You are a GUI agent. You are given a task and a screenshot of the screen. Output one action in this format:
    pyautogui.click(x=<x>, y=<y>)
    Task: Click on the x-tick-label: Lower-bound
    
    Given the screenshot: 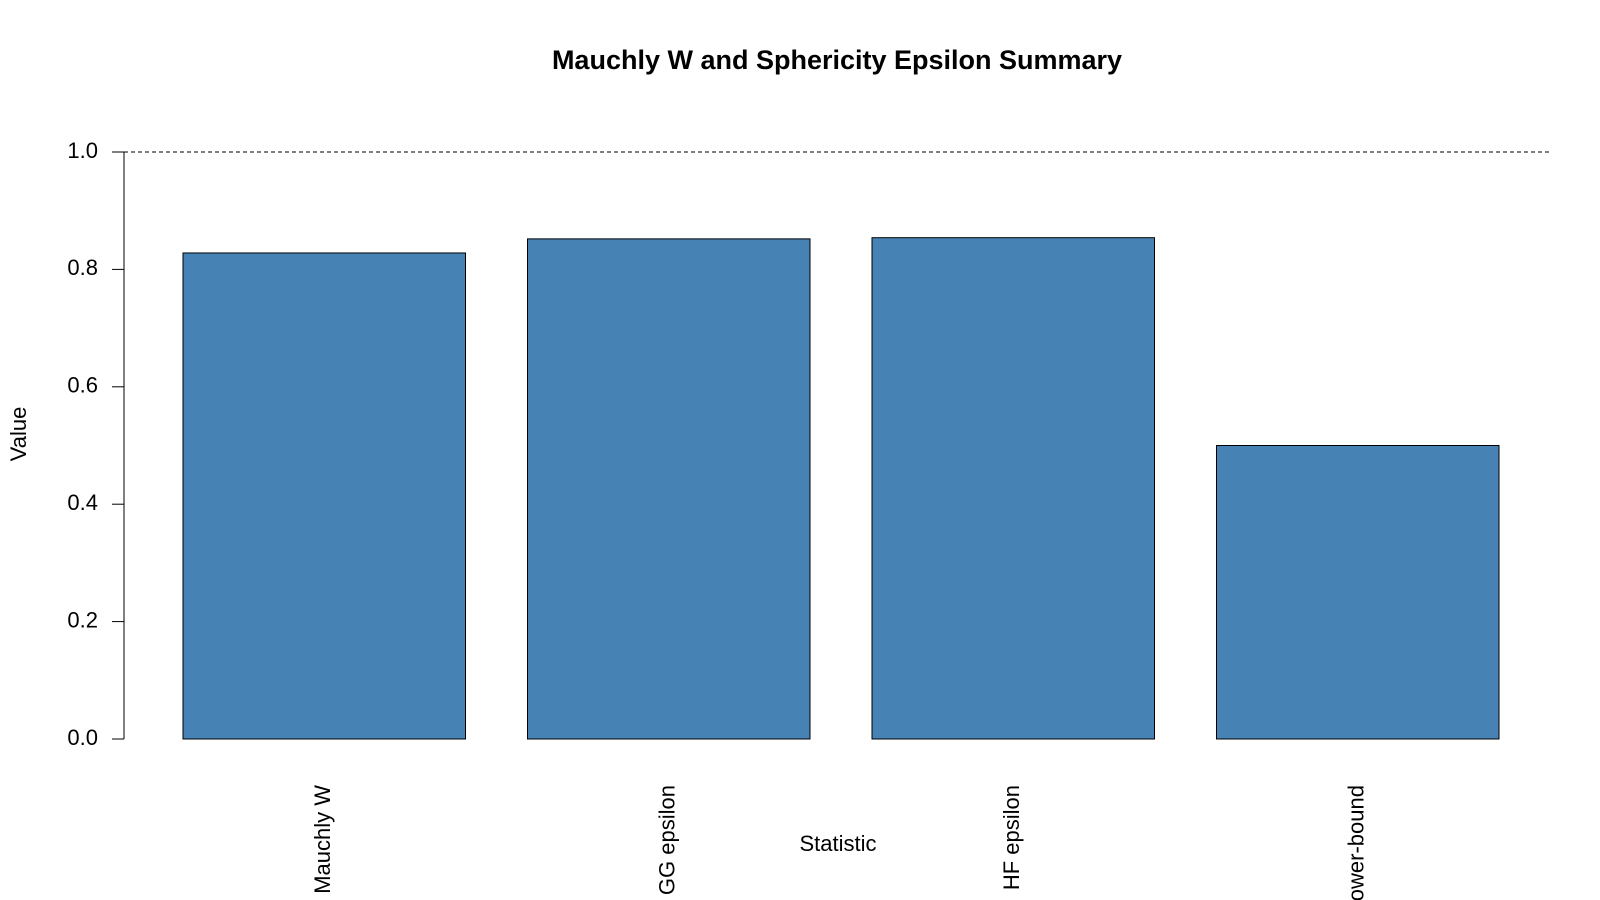 What is the action you would take?
    pyautogui.click(x=1356, y=842)
    